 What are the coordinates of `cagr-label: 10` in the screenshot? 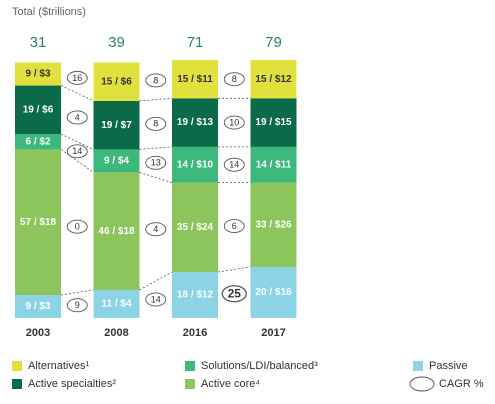 It's located at (234, 122).